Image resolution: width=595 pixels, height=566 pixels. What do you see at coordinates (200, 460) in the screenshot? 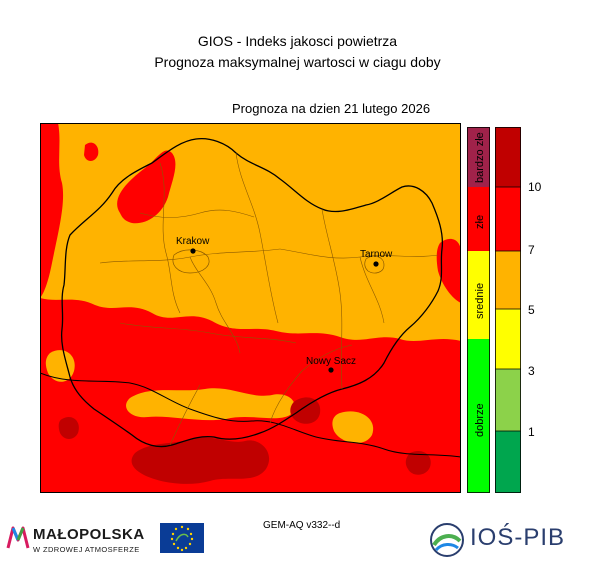
I see `darkred-spot-south` at bounding box center [200, 460].